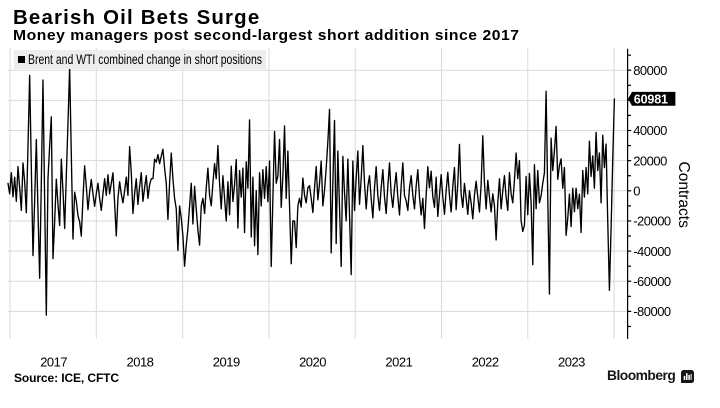 The height and width of the screenshot is (408, 720). What do you see at coordinates (652, 311) in the screenshot?
I see `y-tick-label: -80000` at bounding box center [652, 311].